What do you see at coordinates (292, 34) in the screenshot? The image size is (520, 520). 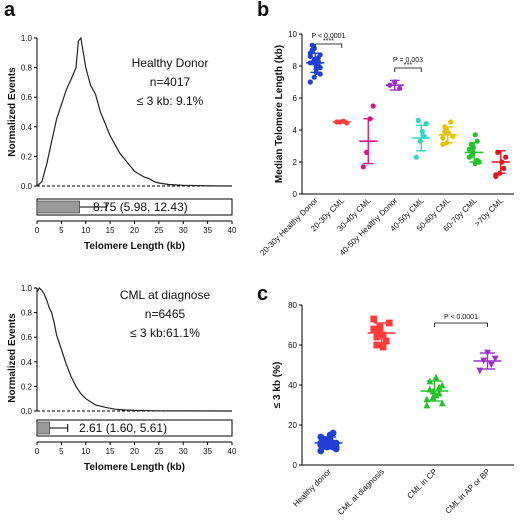 I see `y-tick-label: 10` at bounding box center [292, 34].